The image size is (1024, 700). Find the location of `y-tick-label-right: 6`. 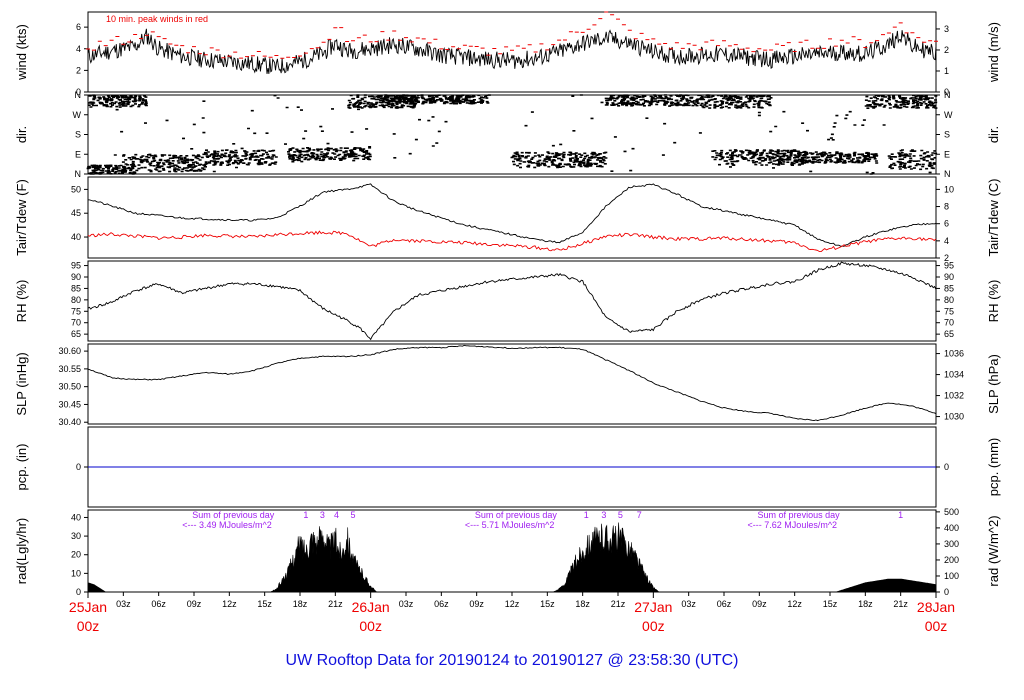

y-tick-label-right: 6 is located at coordinates (946, 224).